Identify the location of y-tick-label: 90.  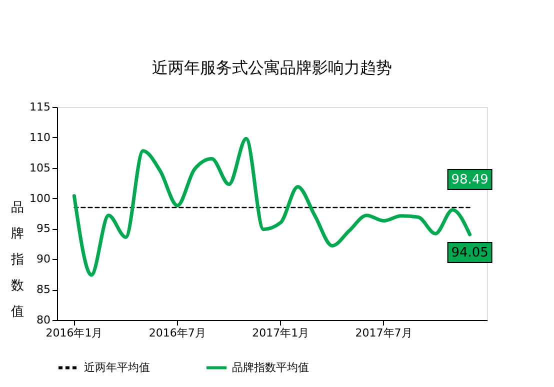
(43, 259).